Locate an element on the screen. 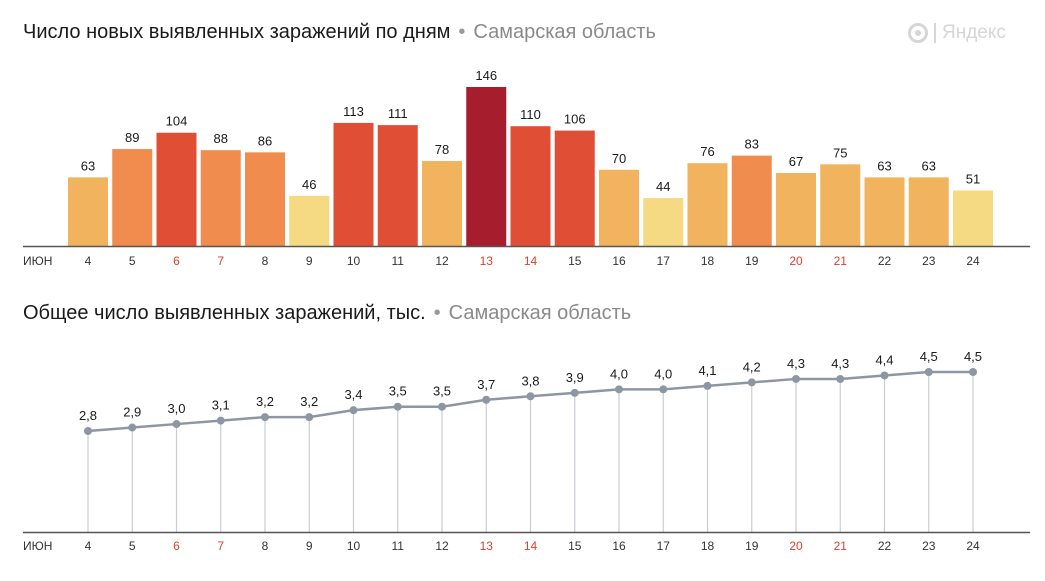 This screenshot has height=581, width=1045. point-value-label: 4,4 is located at coordinates (884, 359).